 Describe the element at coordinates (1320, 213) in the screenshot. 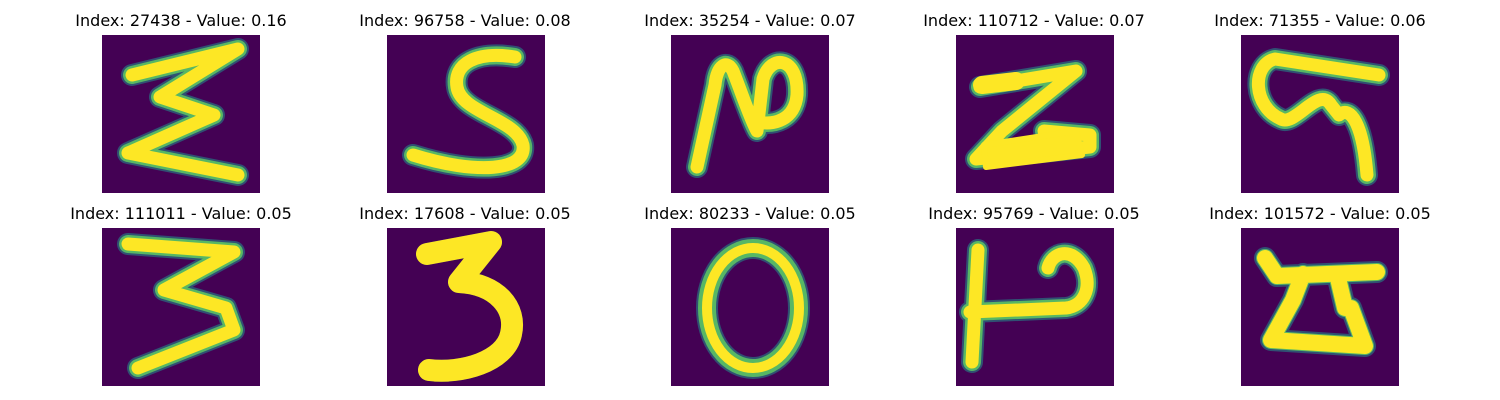

I see `panel-title: Index: 101572 - Value: 0.05` at that location.